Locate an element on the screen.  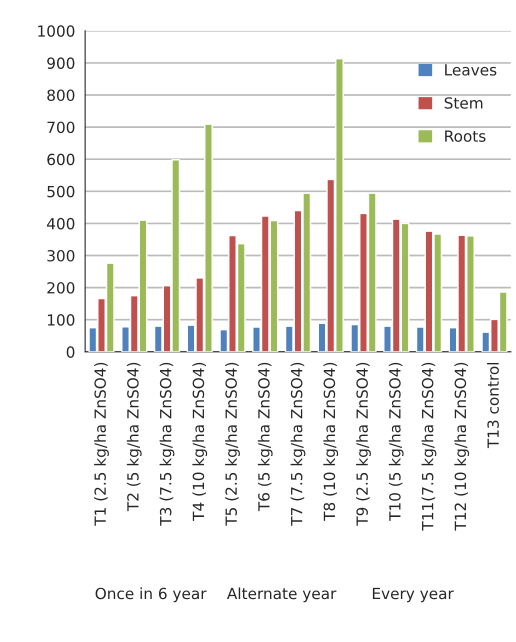
text: Once in 6 year is located at coordinates (151, 594).